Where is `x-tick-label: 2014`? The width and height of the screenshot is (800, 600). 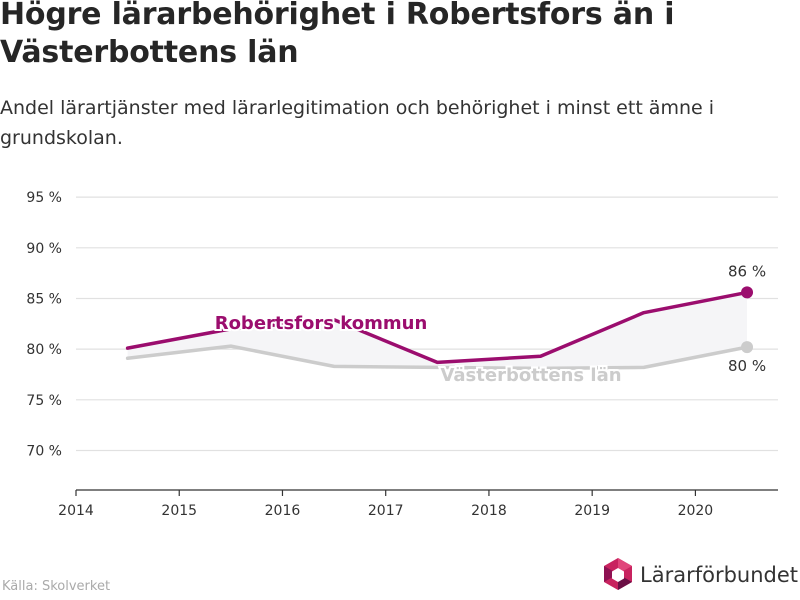
x-tick-label: 2014 is located at coordinates (76, 511).